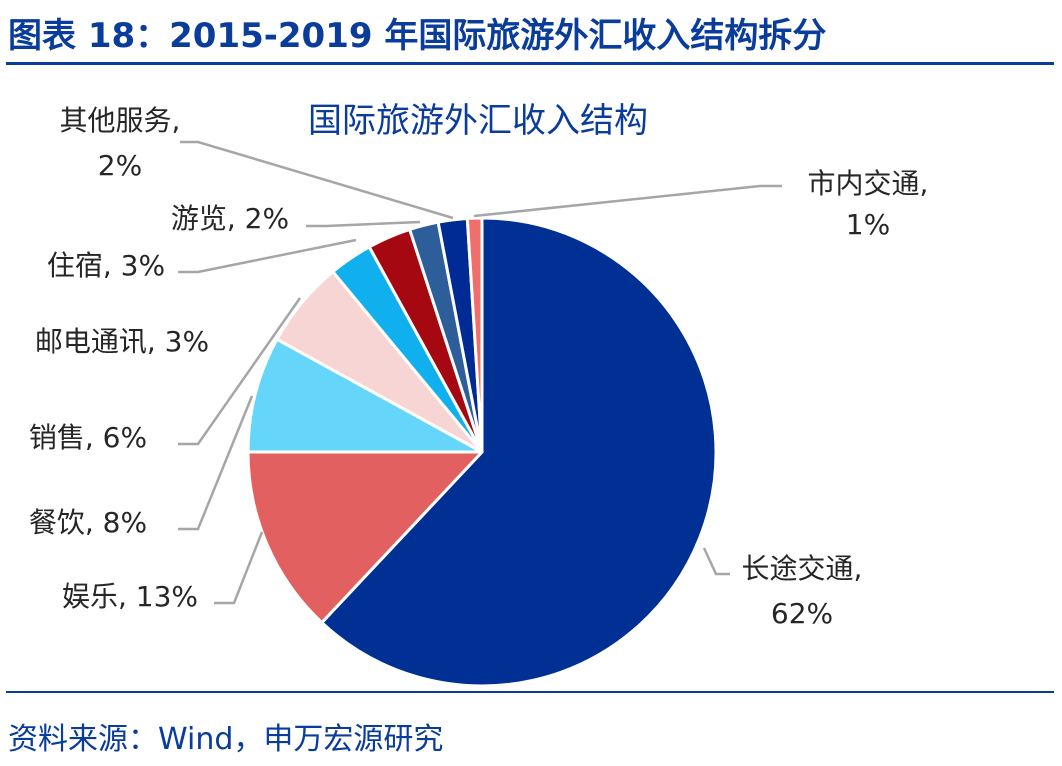  Describe the element at coordinates (88, 437) in the screenshot. I see `slice-label-4: 销售, 6%` at that location.